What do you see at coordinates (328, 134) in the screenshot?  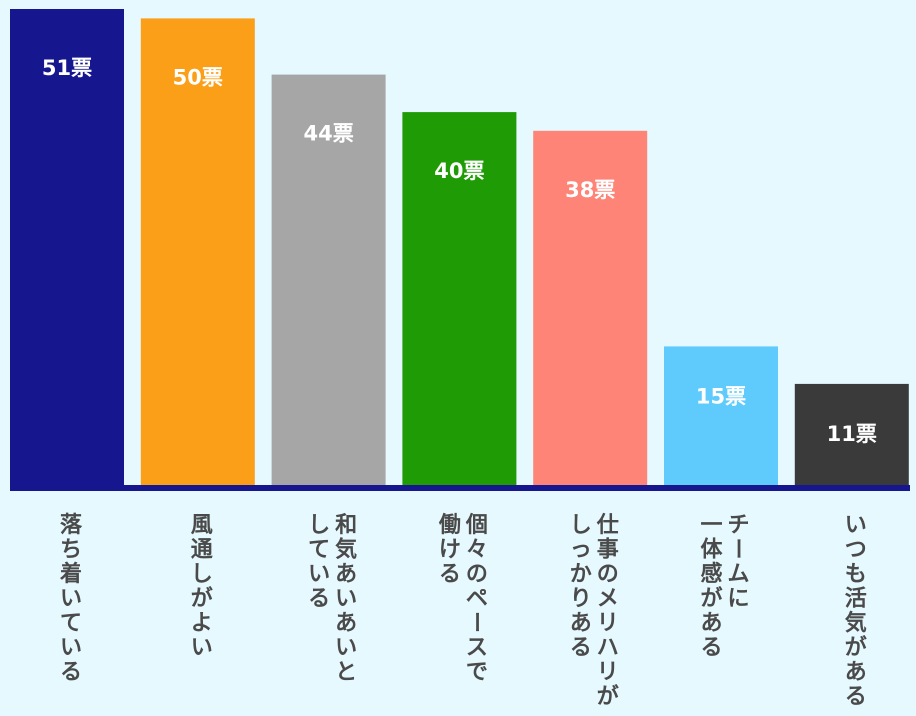 I see `bar-value-label-3: 44票` at bounding box center [328, 134].